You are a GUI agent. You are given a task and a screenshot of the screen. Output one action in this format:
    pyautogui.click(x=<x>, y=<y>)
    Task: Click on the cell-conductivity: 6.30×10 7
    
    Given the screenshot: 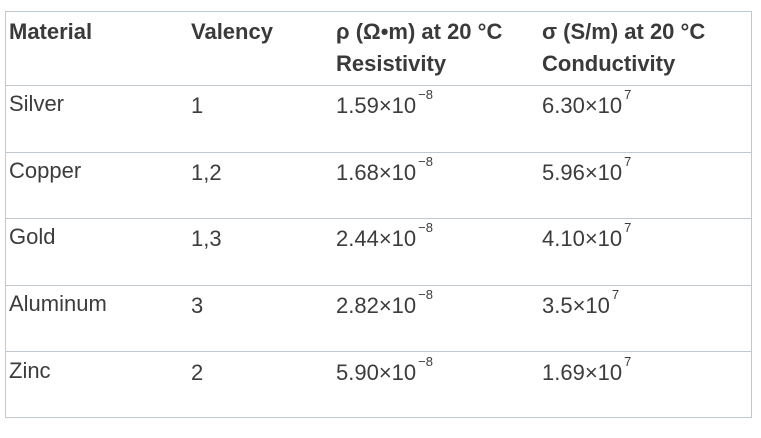 What is the action you would take?
    pyautogui.click(x=587, y=106)
    